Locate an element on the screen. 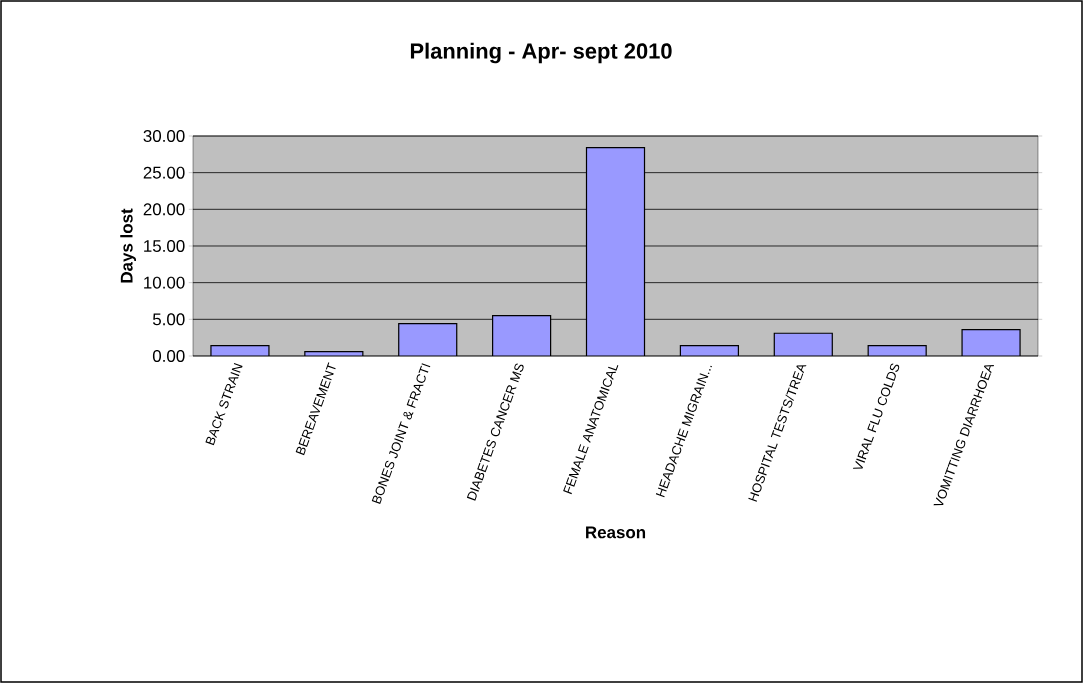 This screenshot has width=1083, height=683. y-tick-label: 20.00 is located at coordinates (164, 209).